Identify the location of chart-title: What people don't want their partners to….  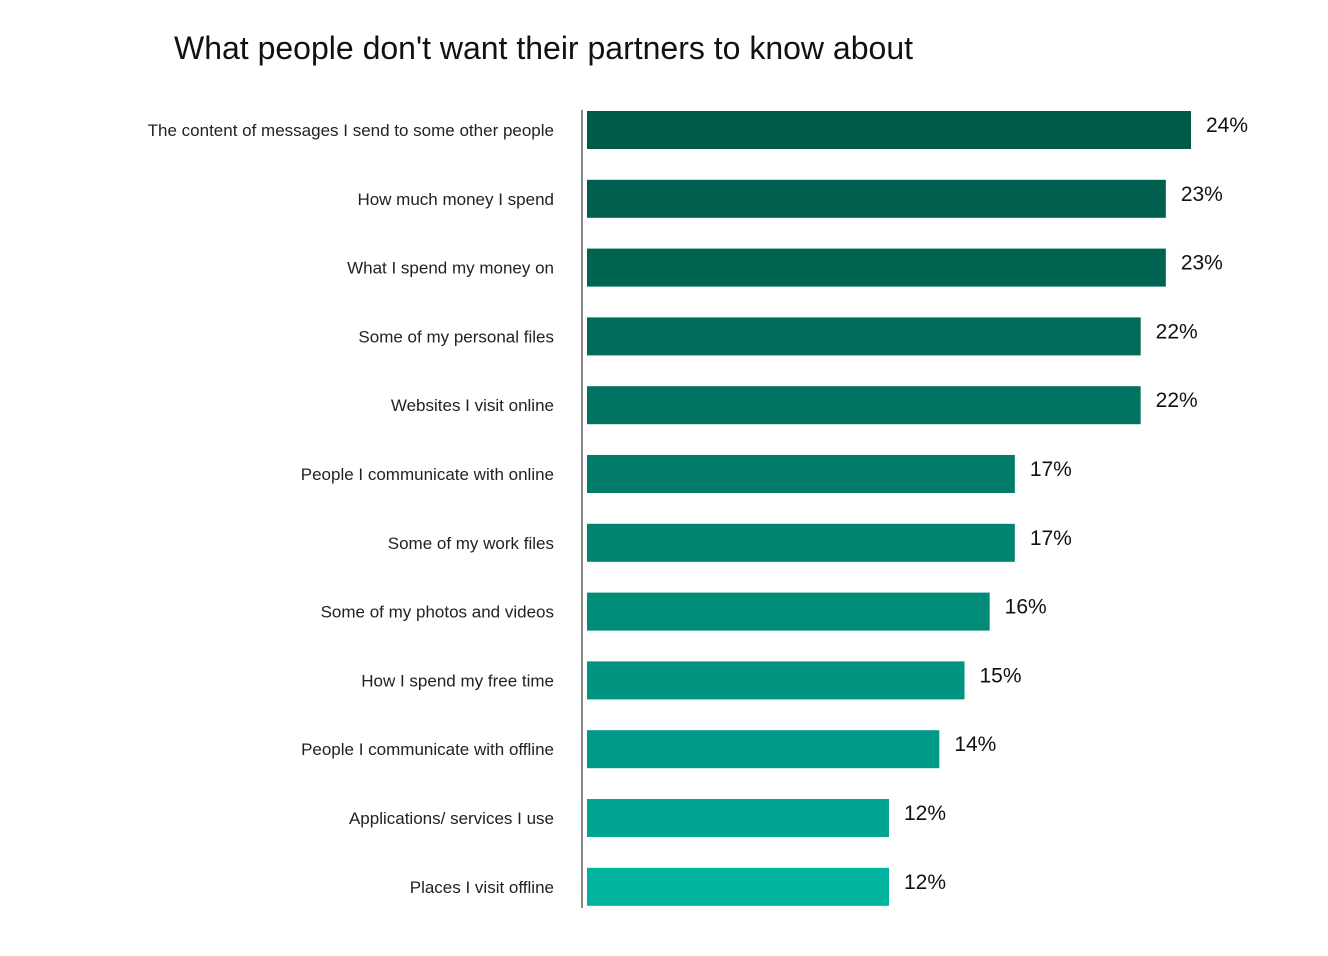
(543, 48).